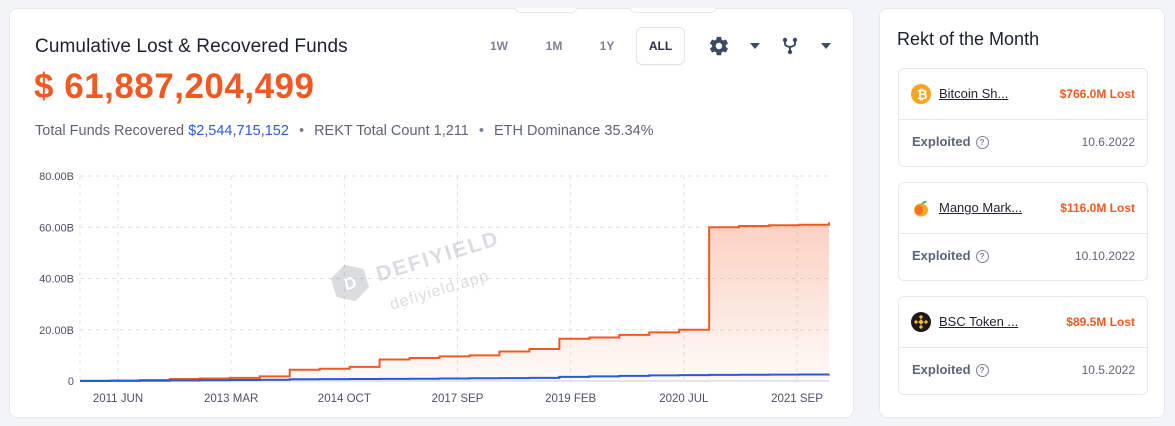 The image size is (1175, 426). What do you see at coordinates (797, 399) in the screenshot?
I see `x-tick-label: 2021 SEP` at bounding box center [797, 399].